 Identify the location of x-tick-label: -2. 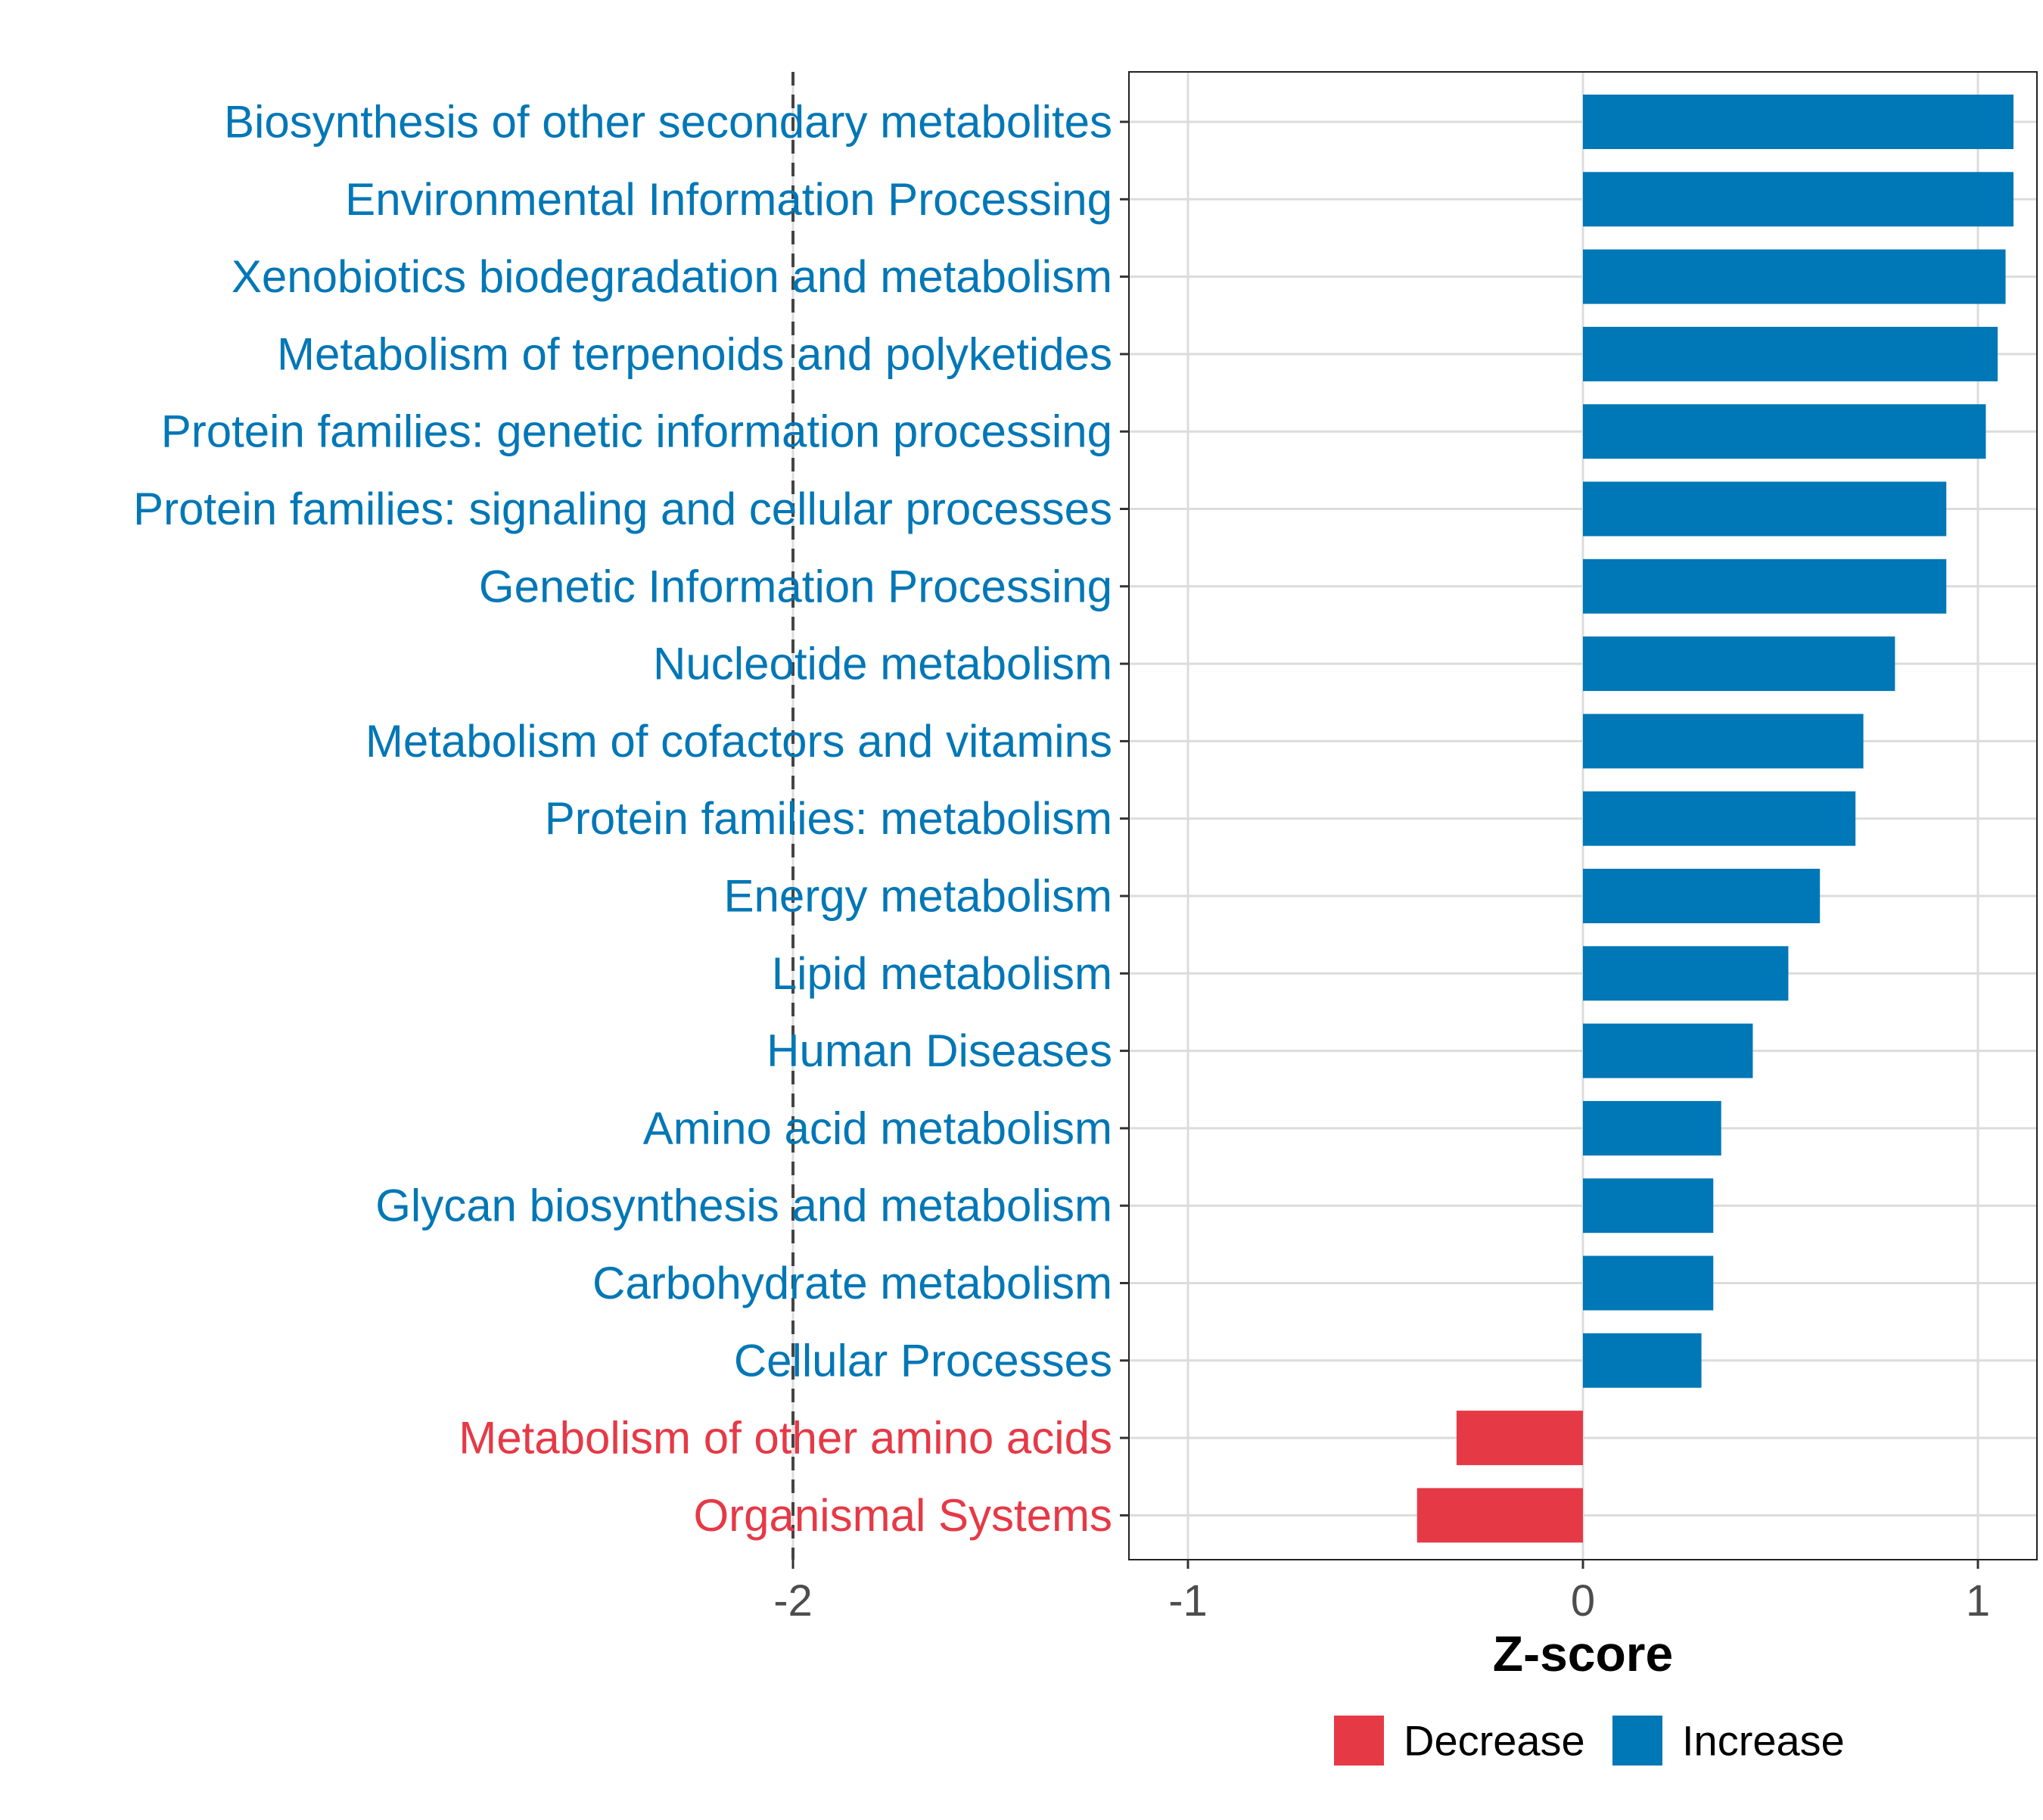
(793, 1601).